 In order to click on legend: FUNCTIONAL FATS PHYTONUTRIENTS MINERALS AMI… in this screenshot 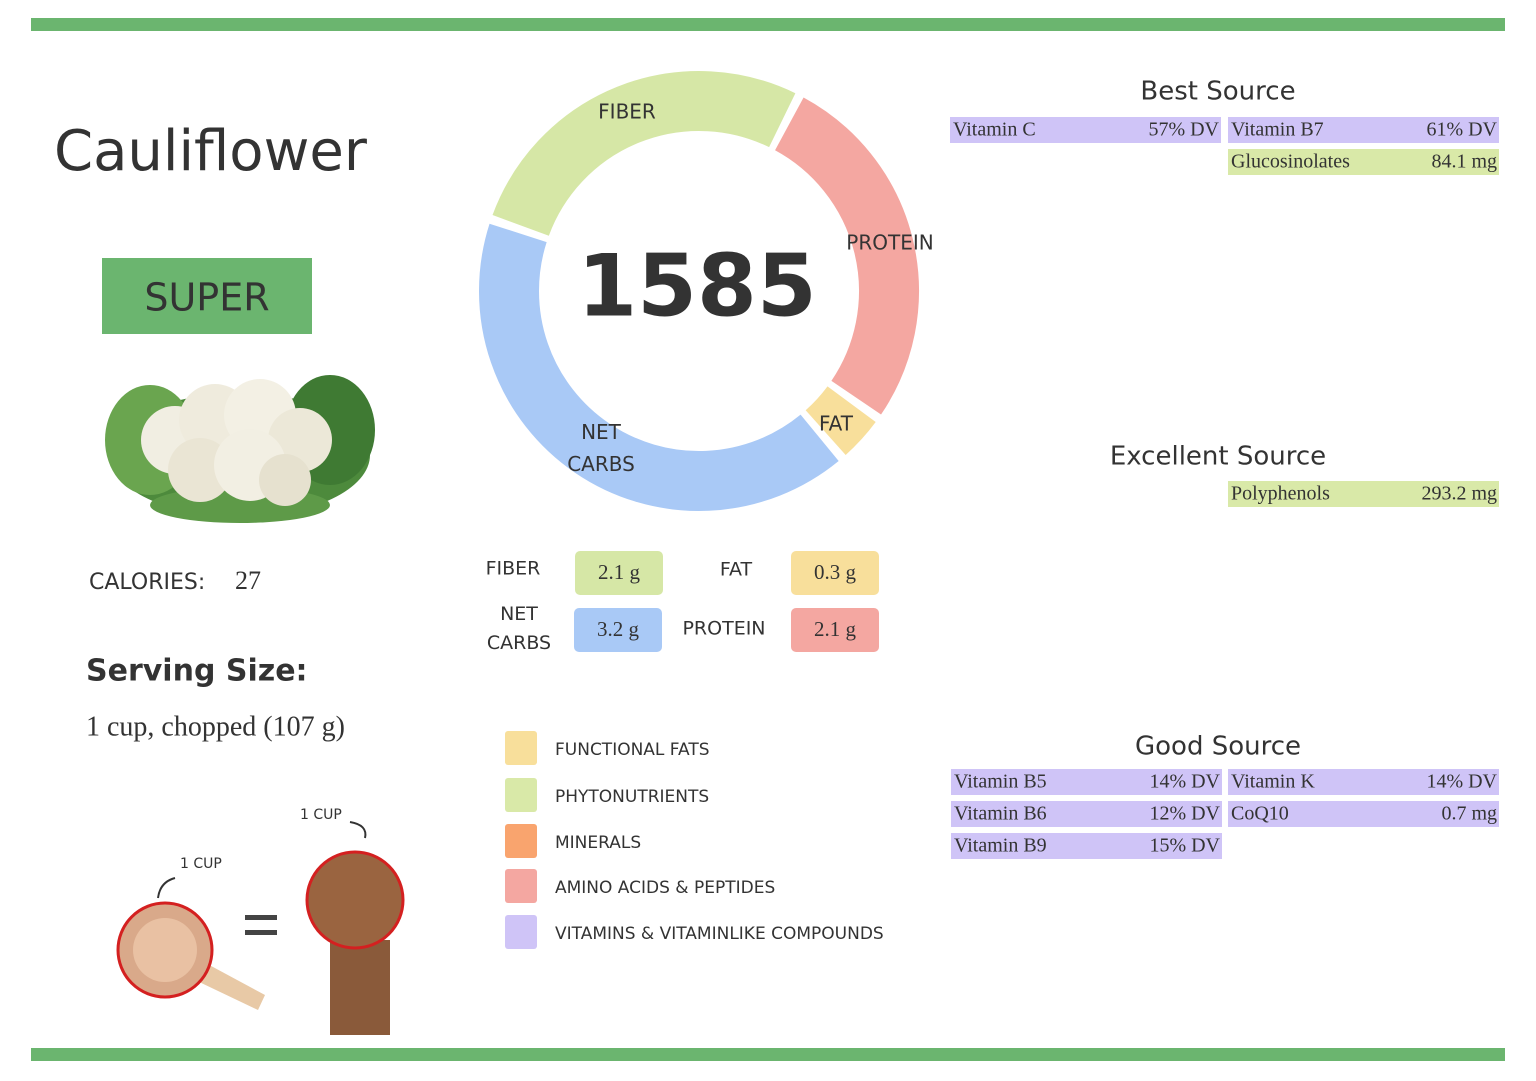, I will do `click(694, 840)`.